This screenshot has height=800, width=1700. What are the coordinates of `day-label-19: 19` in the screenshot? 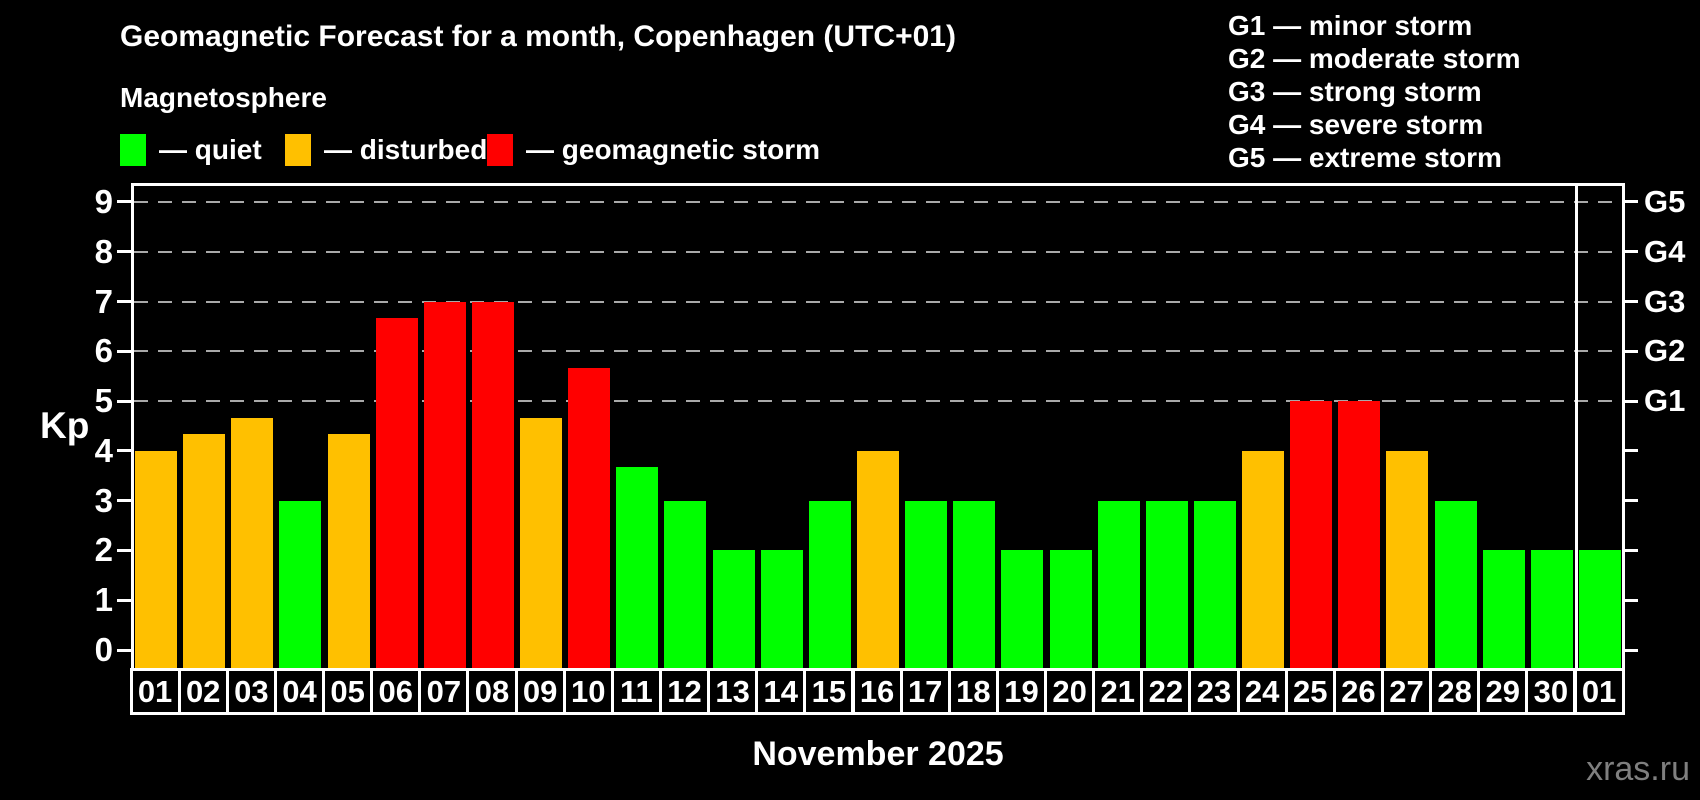 It's located at (1021, 691).